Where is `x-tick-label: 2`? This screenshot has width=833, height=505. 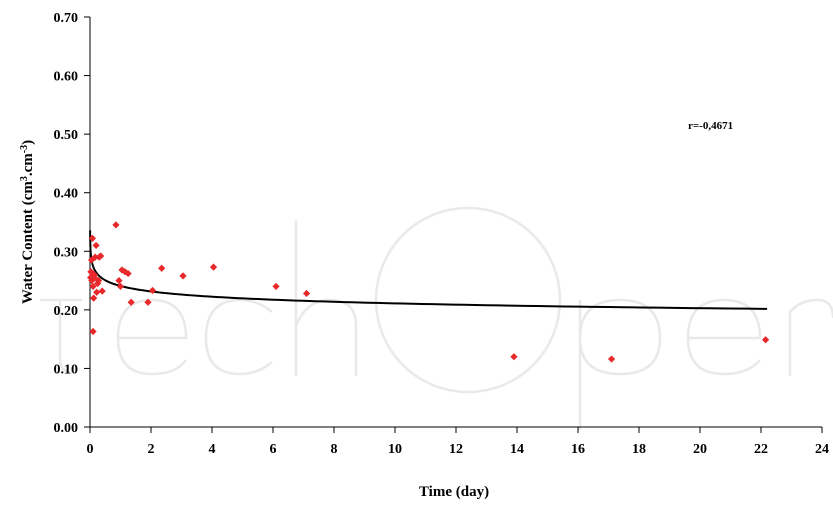
x-tick-label: 2 is located at coordinates (151, 449).